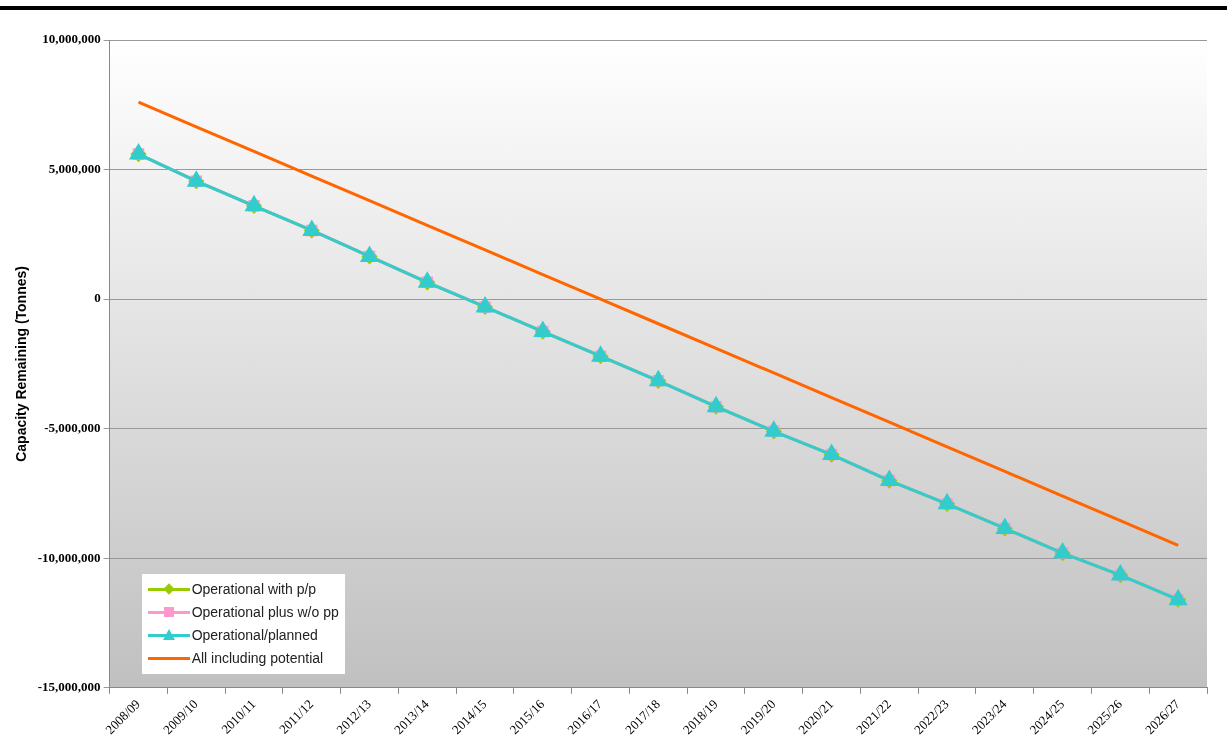  I want to click on y-tick-label: -5,000,000, so click(72, 428).